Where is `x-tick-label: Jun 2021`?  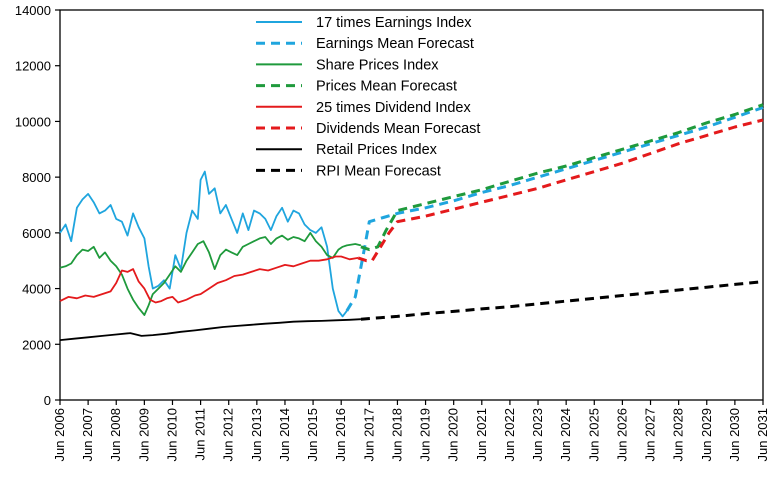
x-tick-label: Jun 2021 is located at coordinates (481, 435).